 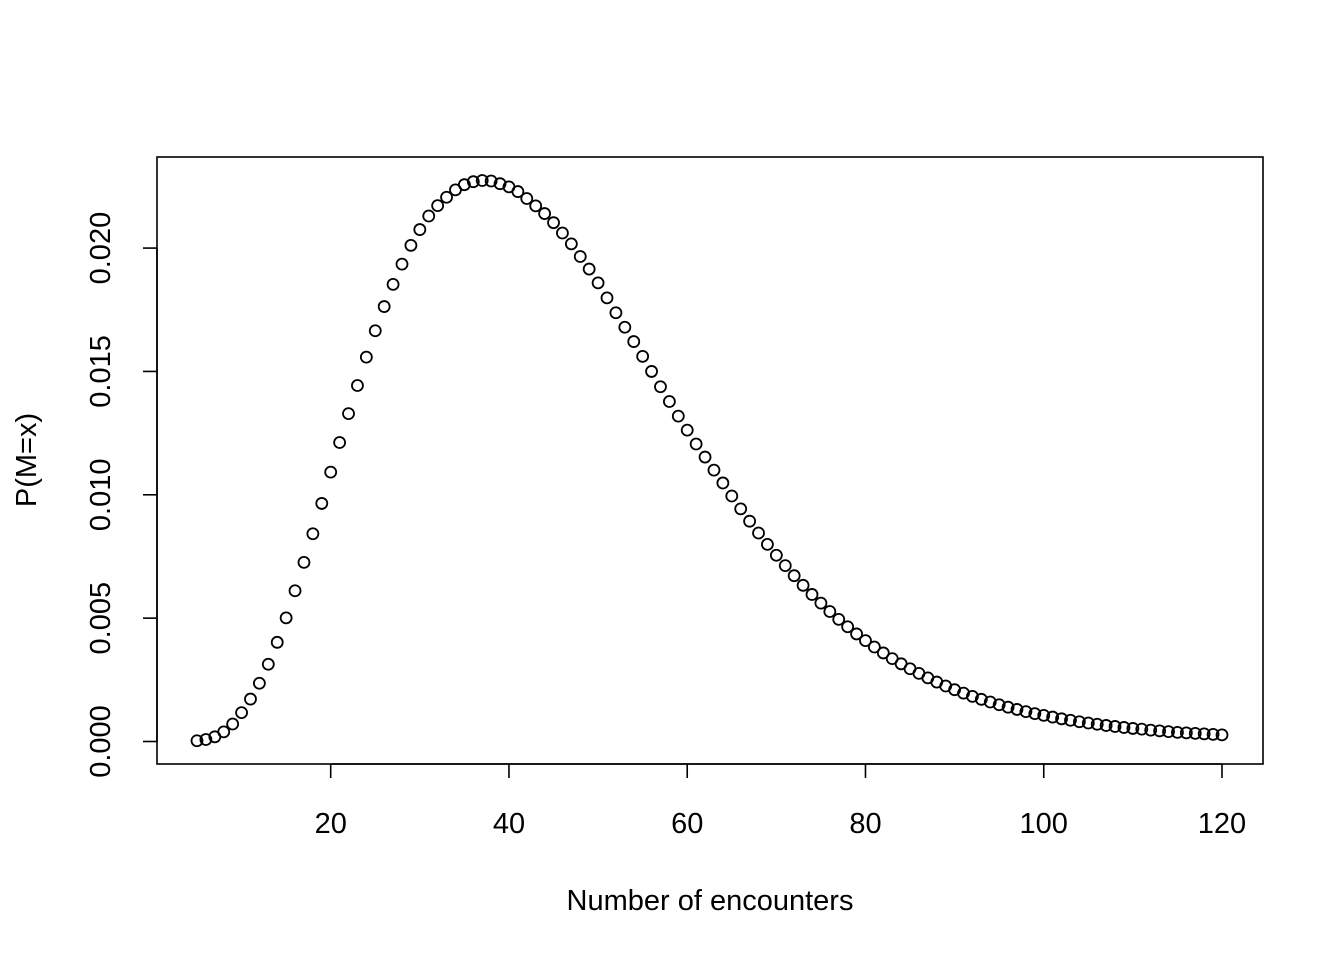 What do you see at coordinates (1222, 824) in the screenshot?
I see `x-tick-label: 120` at bounding box center [1222, 824].